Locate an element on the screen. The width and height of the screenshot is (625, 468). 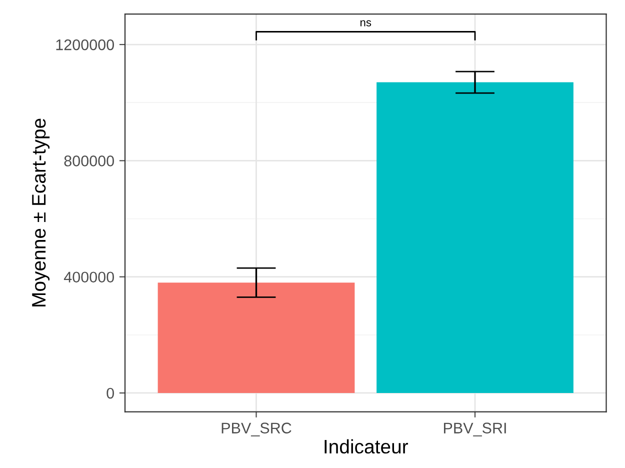
x-tick-label: PBV_SRC is located at coordinates (257, 429).